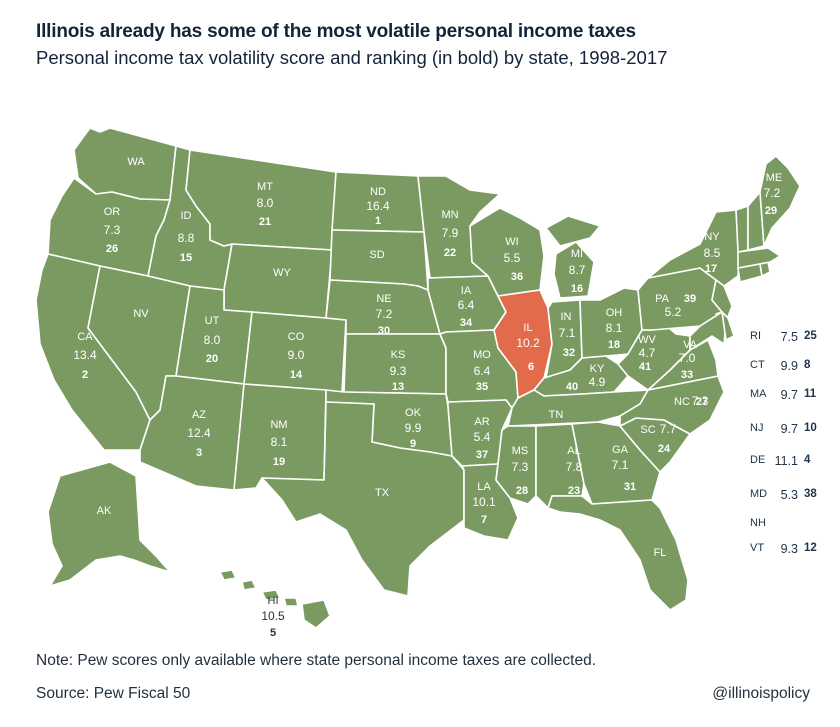 Image resolution: width=840 pixels, height=727 pixels. I want to click on ne-abbr: RI, so click(755, 336).